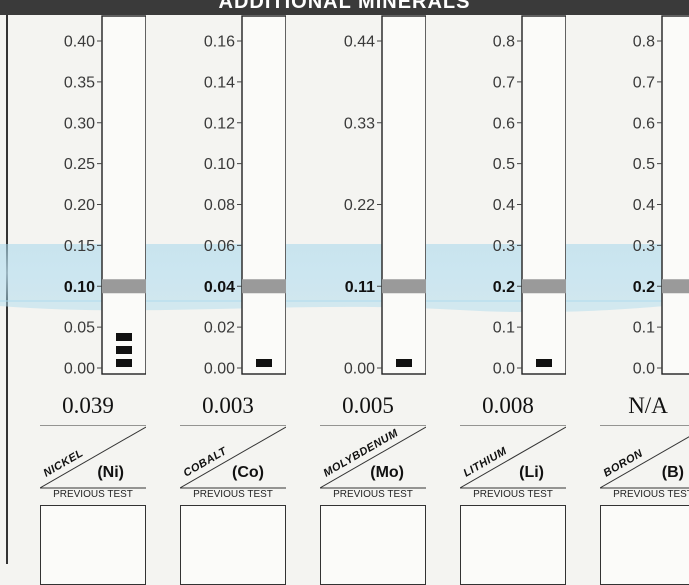  I want to click on result-value: 0.005, so click(368, 405).